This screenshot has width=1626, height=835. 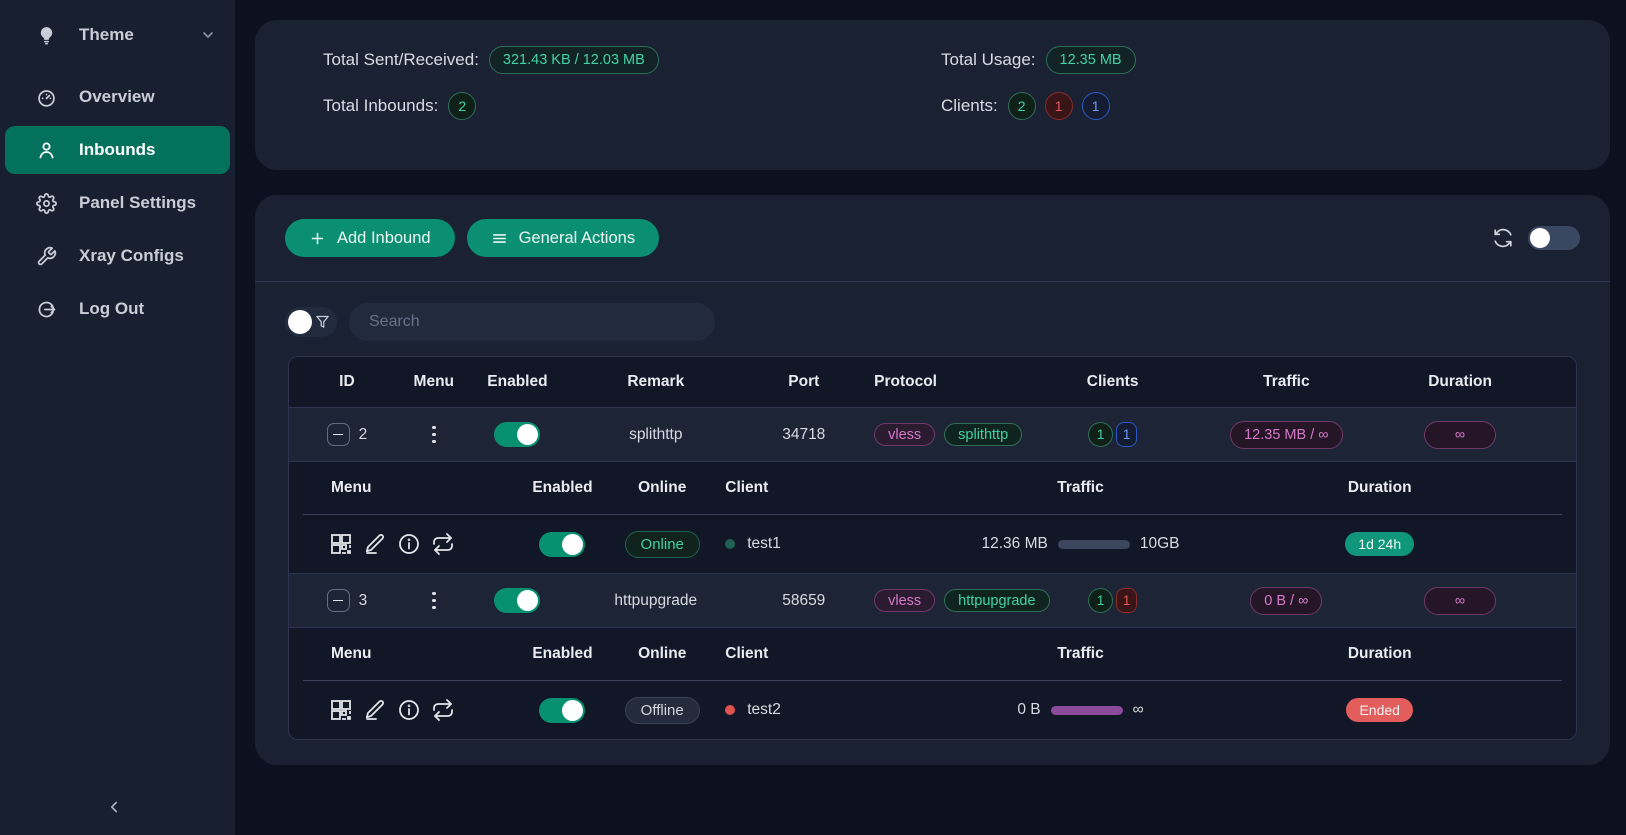 I want to click on client-traffic-used: 0 B, so click(x=1029, y=709).